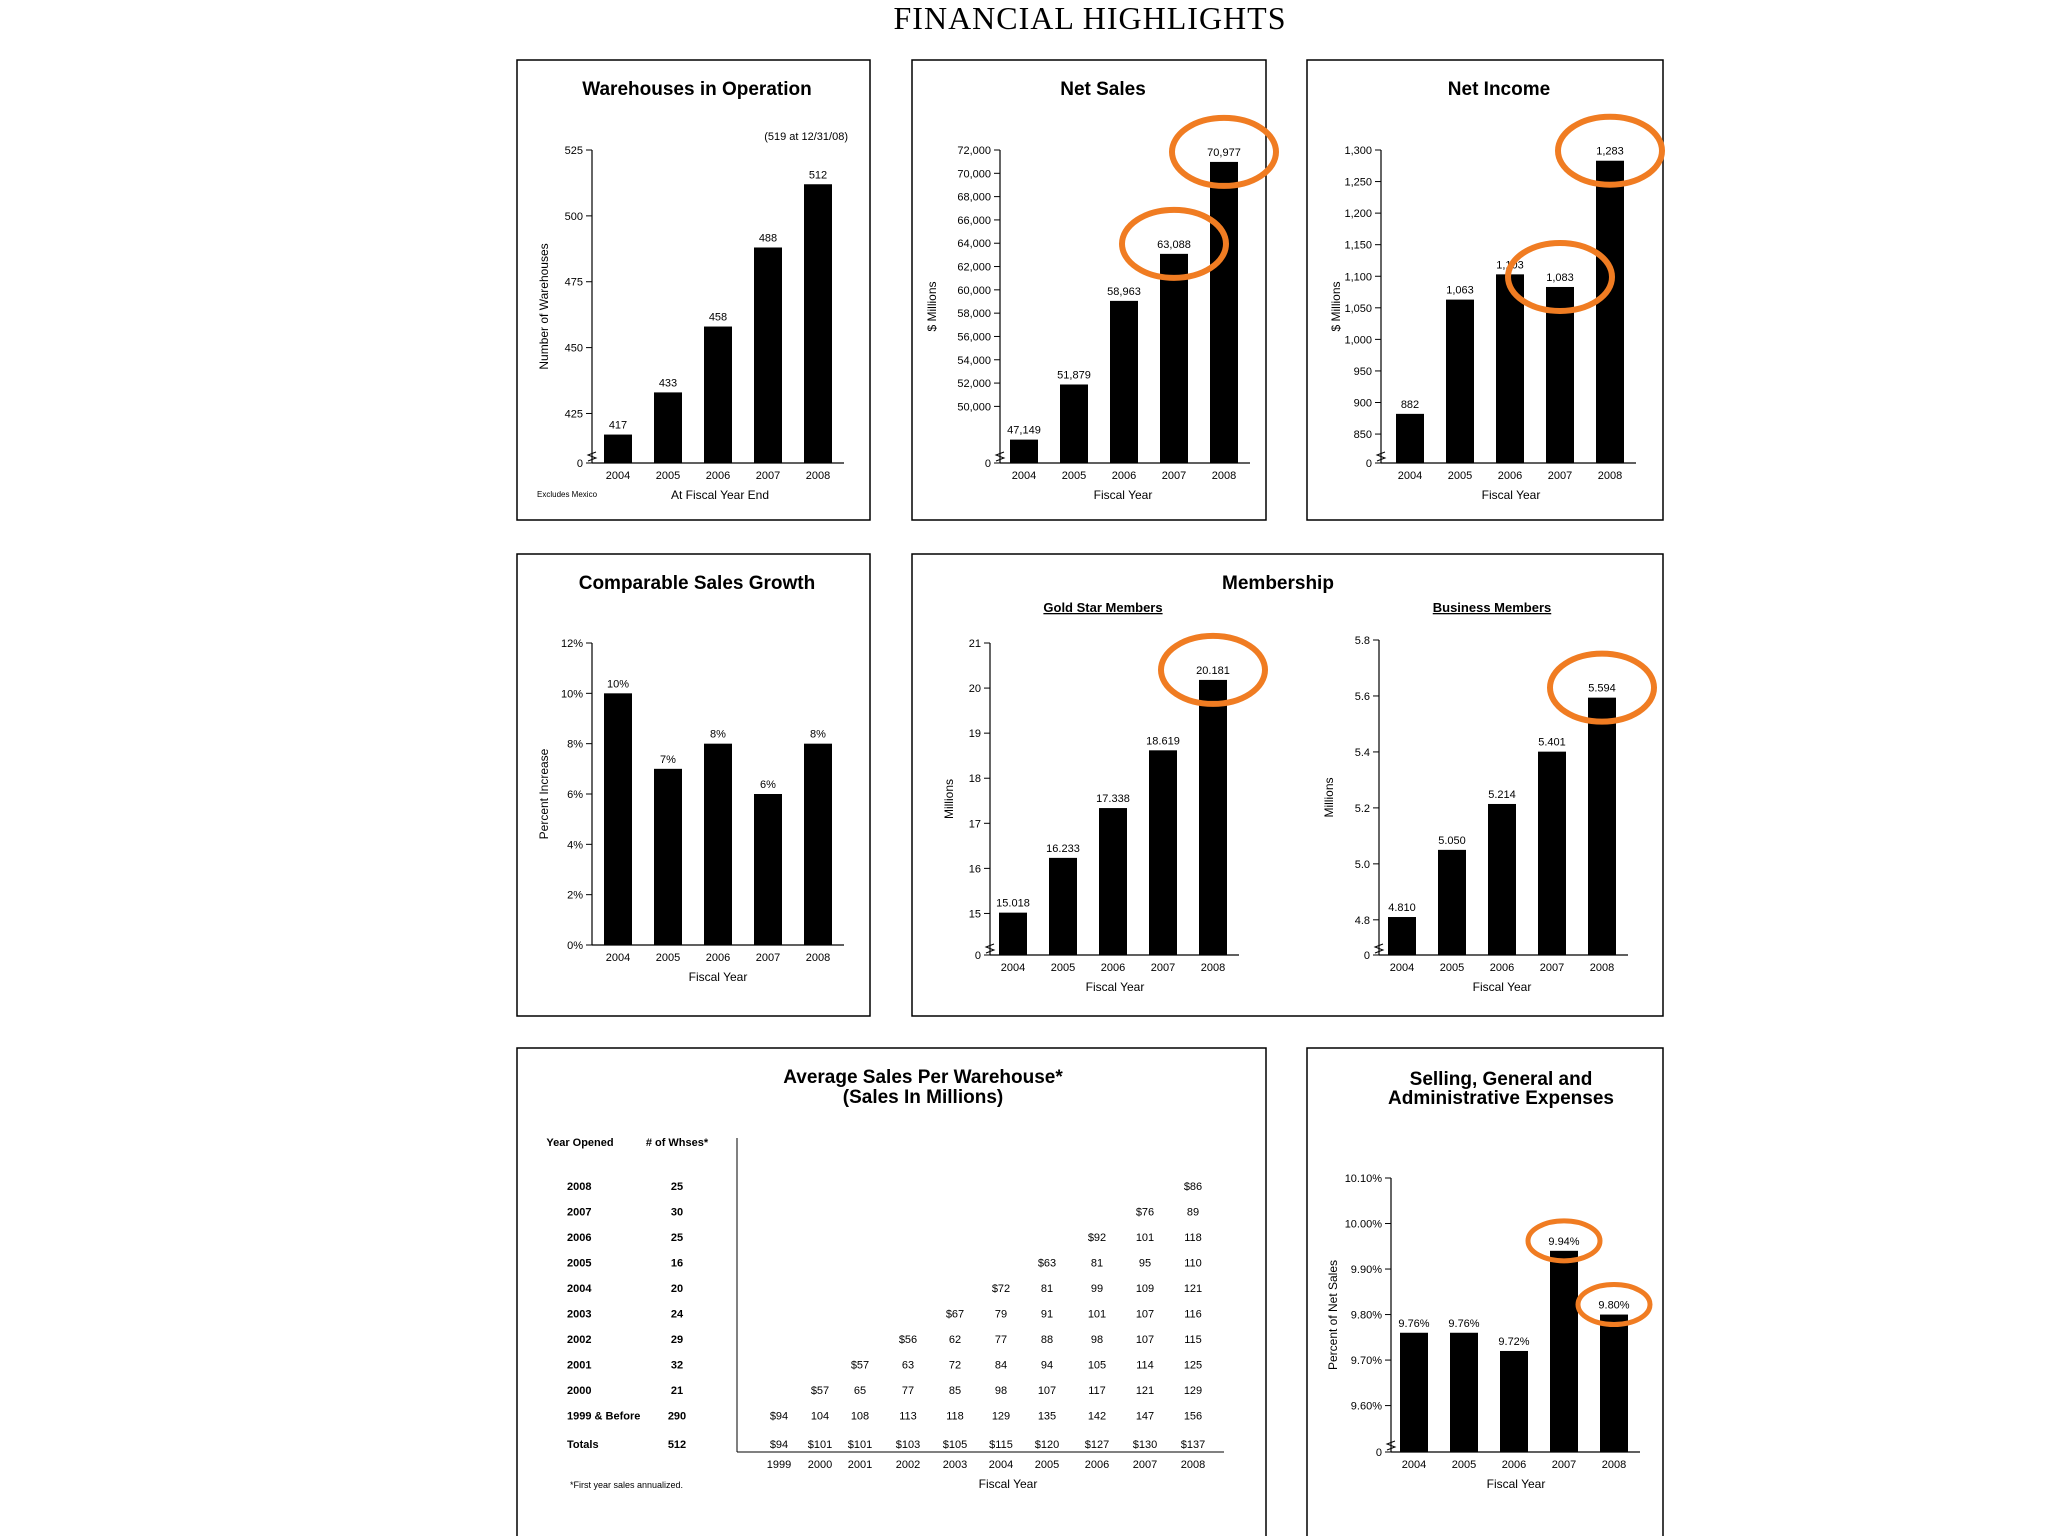 The width and height of the screenshot is (2048, 1536). Describe the element at coordinates (1008, 1484) in the screenshot. I see `table-x-axis-label: Fiscal Year` at that location.